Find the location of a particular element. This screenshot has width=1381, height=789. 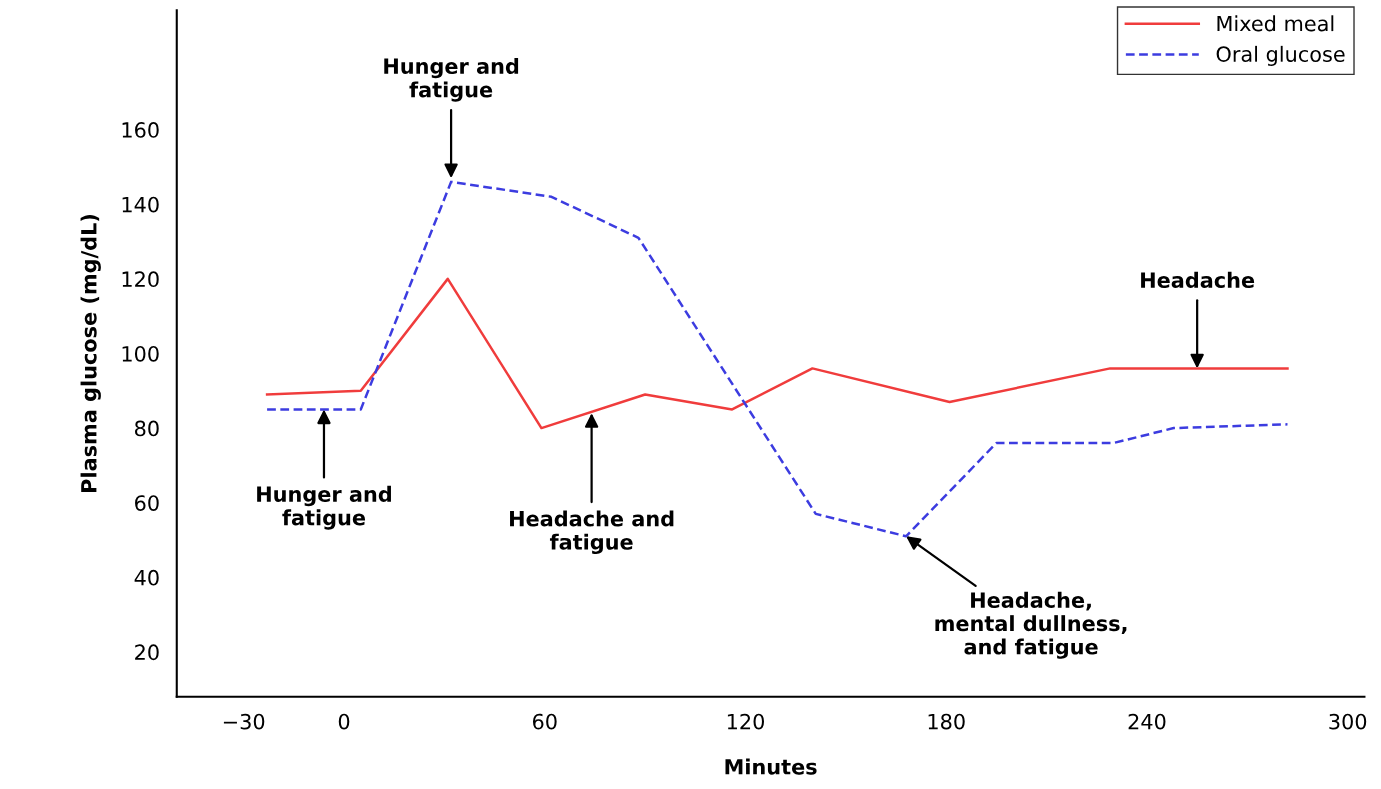

x-axis-title: Minutes is located at coordinates (771, 766).